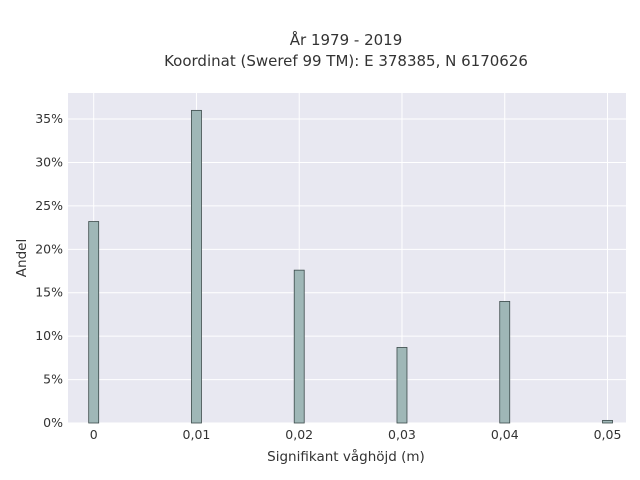  What do you see at coordinates (505, 434) in the screenshot?
I see `x-tick-label: 0,04` at bounding box center [505, 434].